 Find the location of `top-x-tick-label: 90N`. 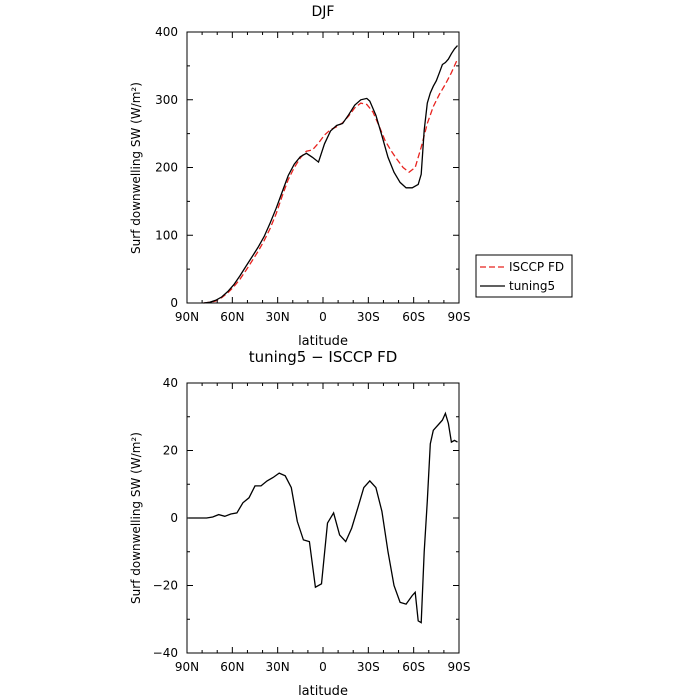

top-x-tick-label: 90N is located at coordinates (187, 317).